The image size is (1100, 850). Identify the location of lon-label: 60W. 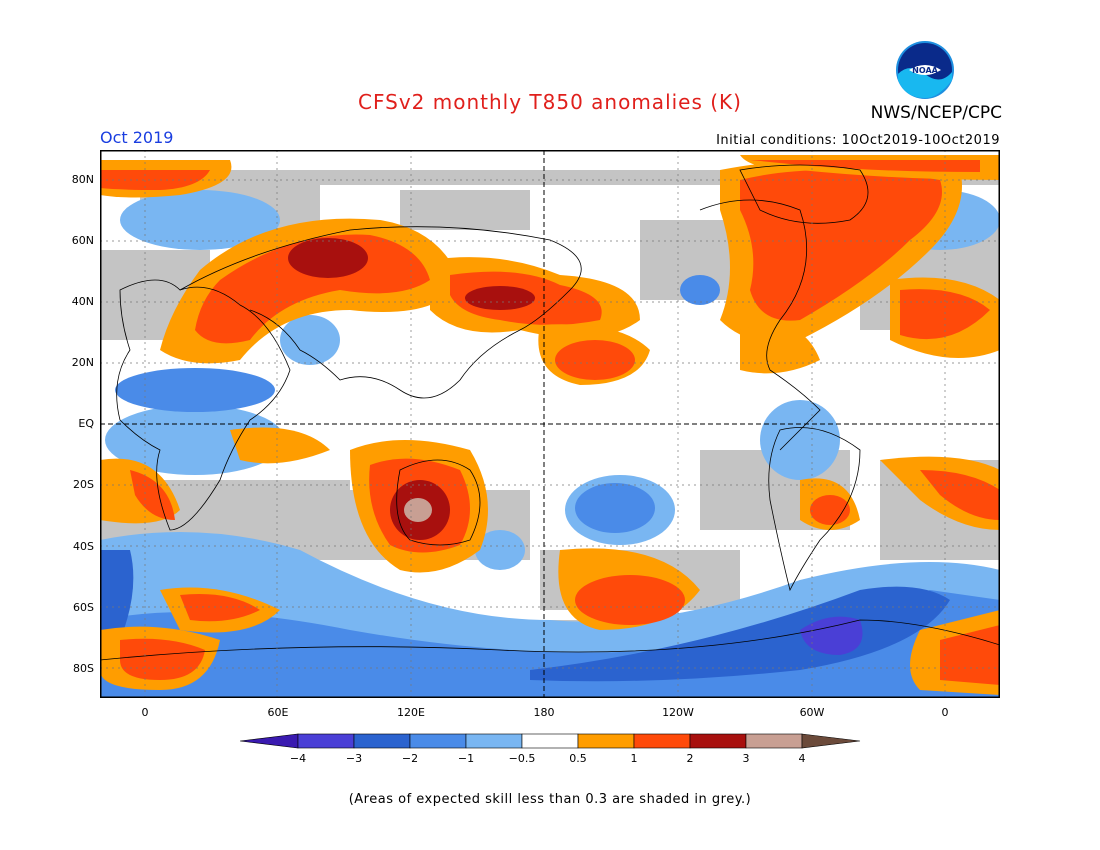
(812, 712).